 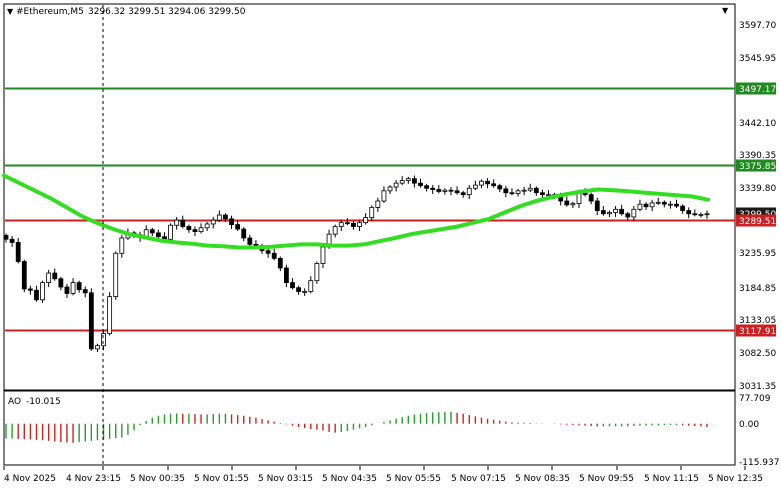 I want to click on level-3497-tag, so click(x=756, y=88).